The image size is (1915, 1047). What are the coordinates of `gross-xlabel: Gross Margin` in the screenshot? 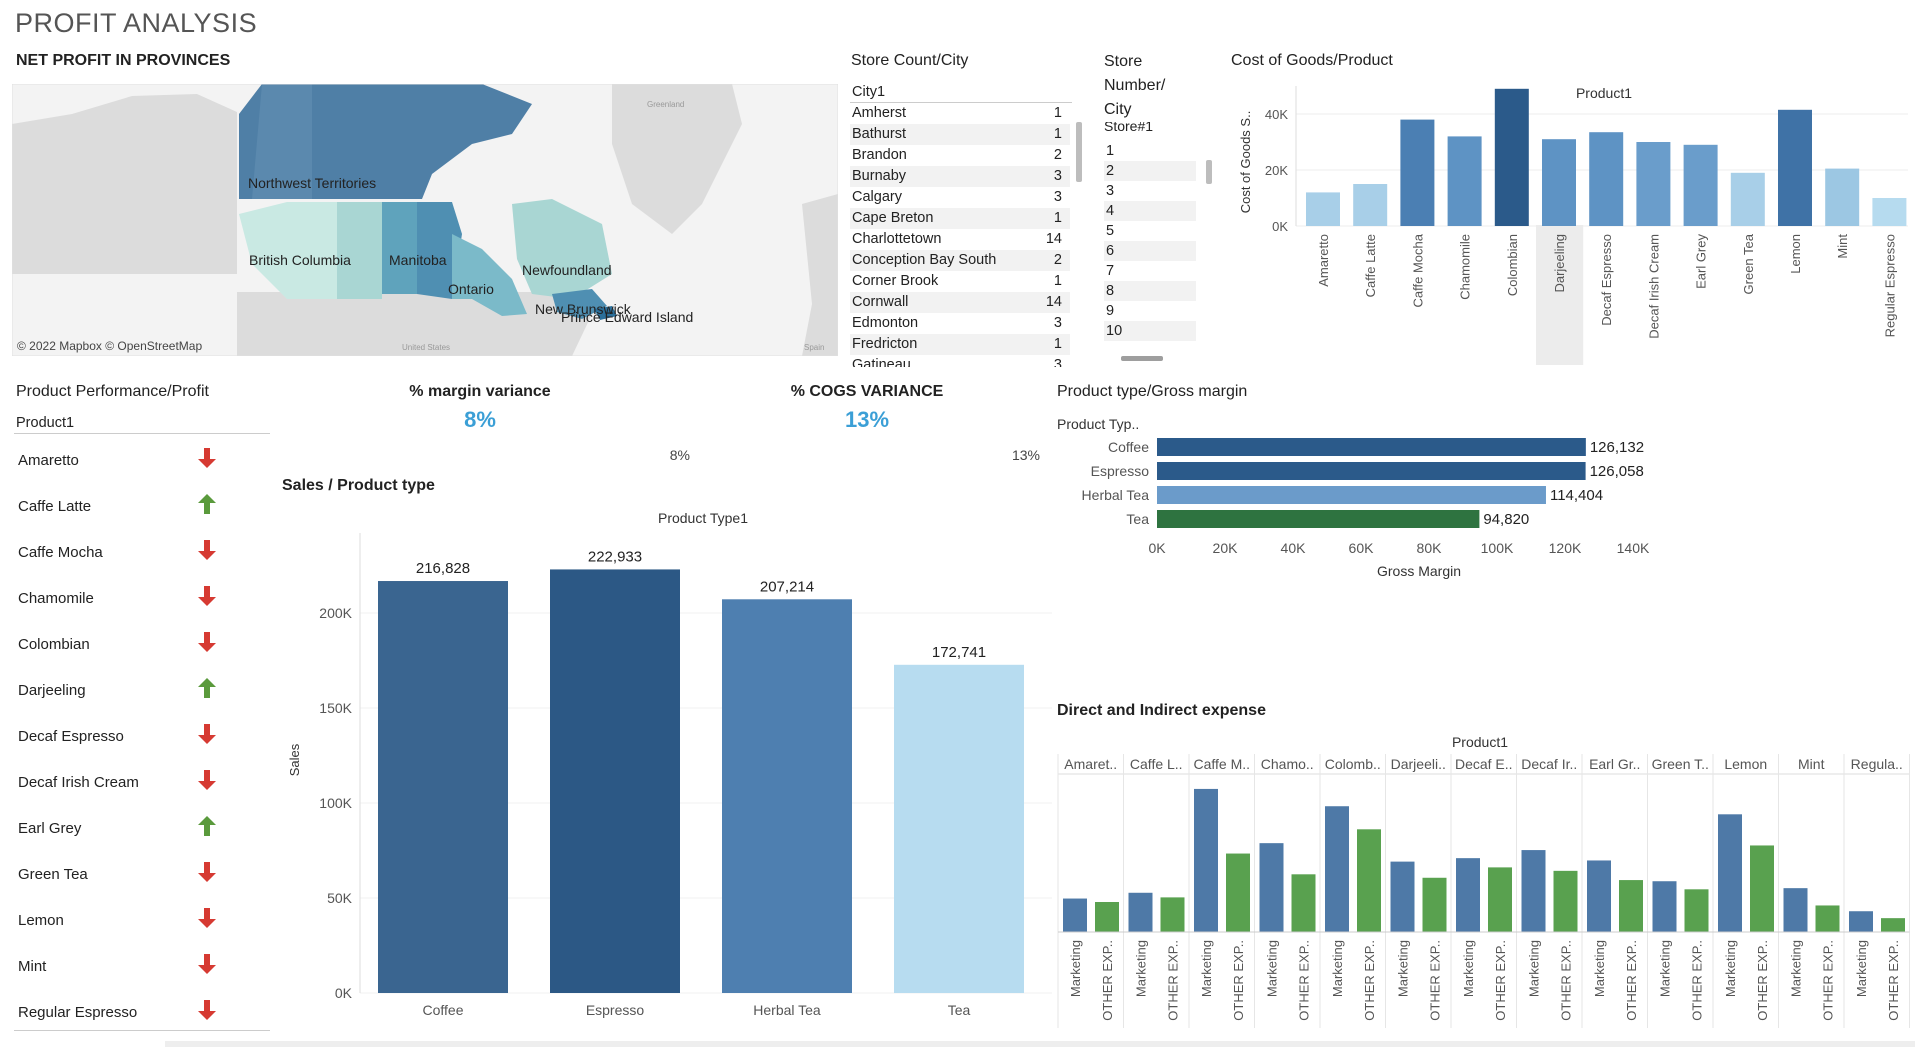 It's located at (1419, 571).